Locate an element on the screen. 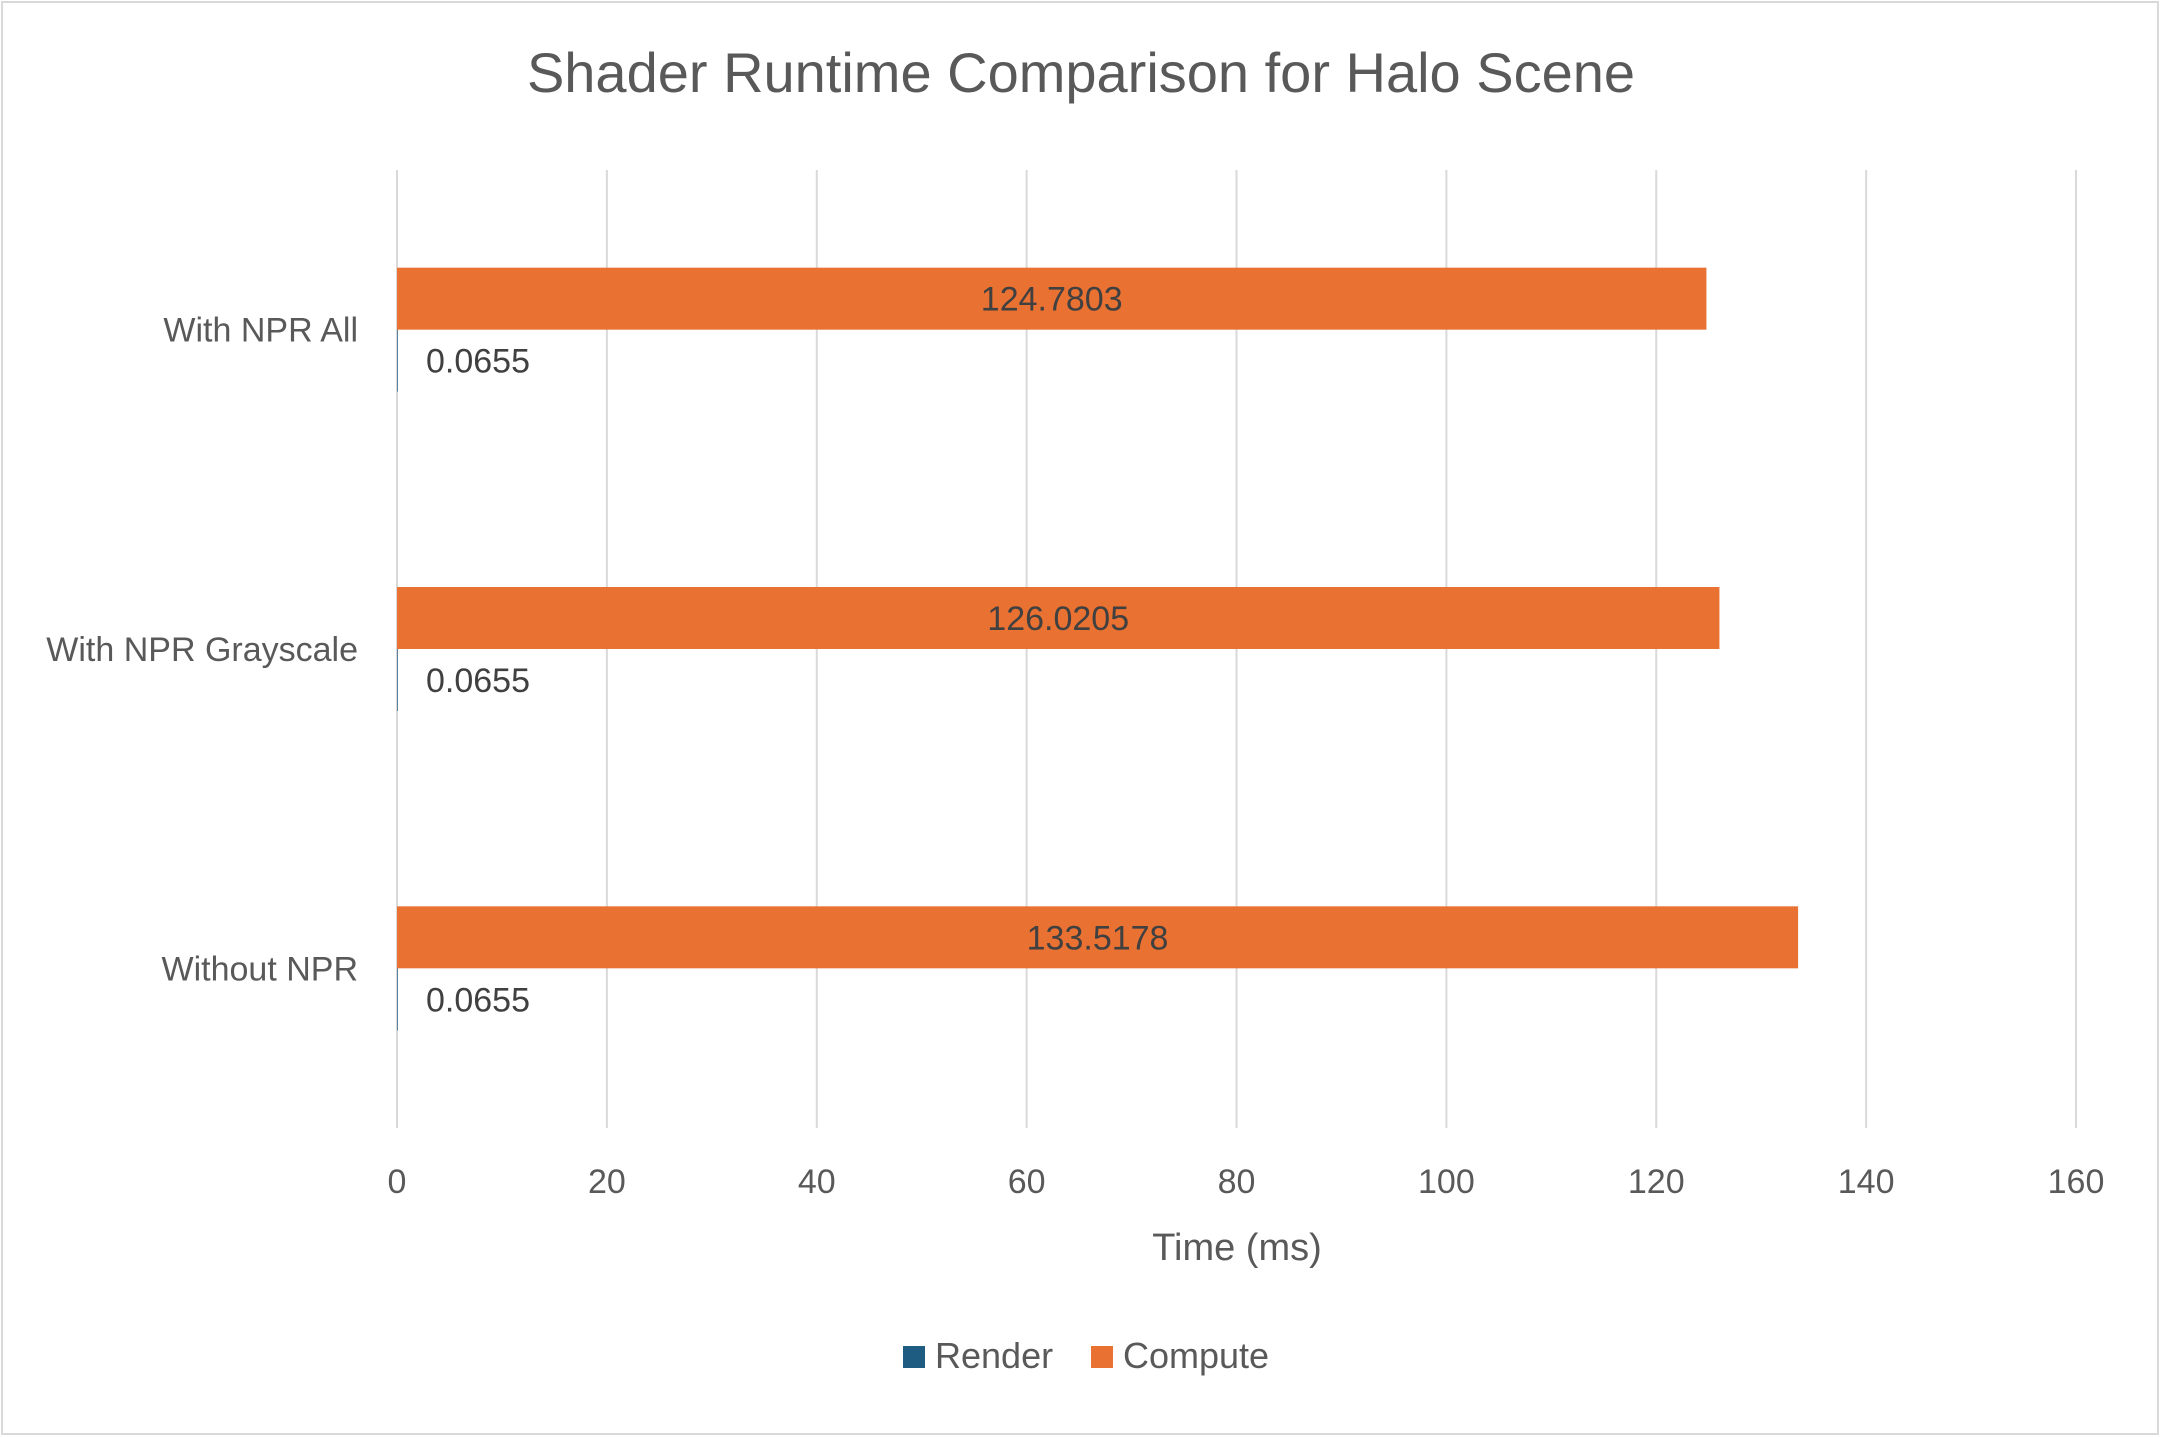 Image resolution: width=2162 pixels, height=1438 pixels. legend-swatch-render is located at coordinates (914, 1357).